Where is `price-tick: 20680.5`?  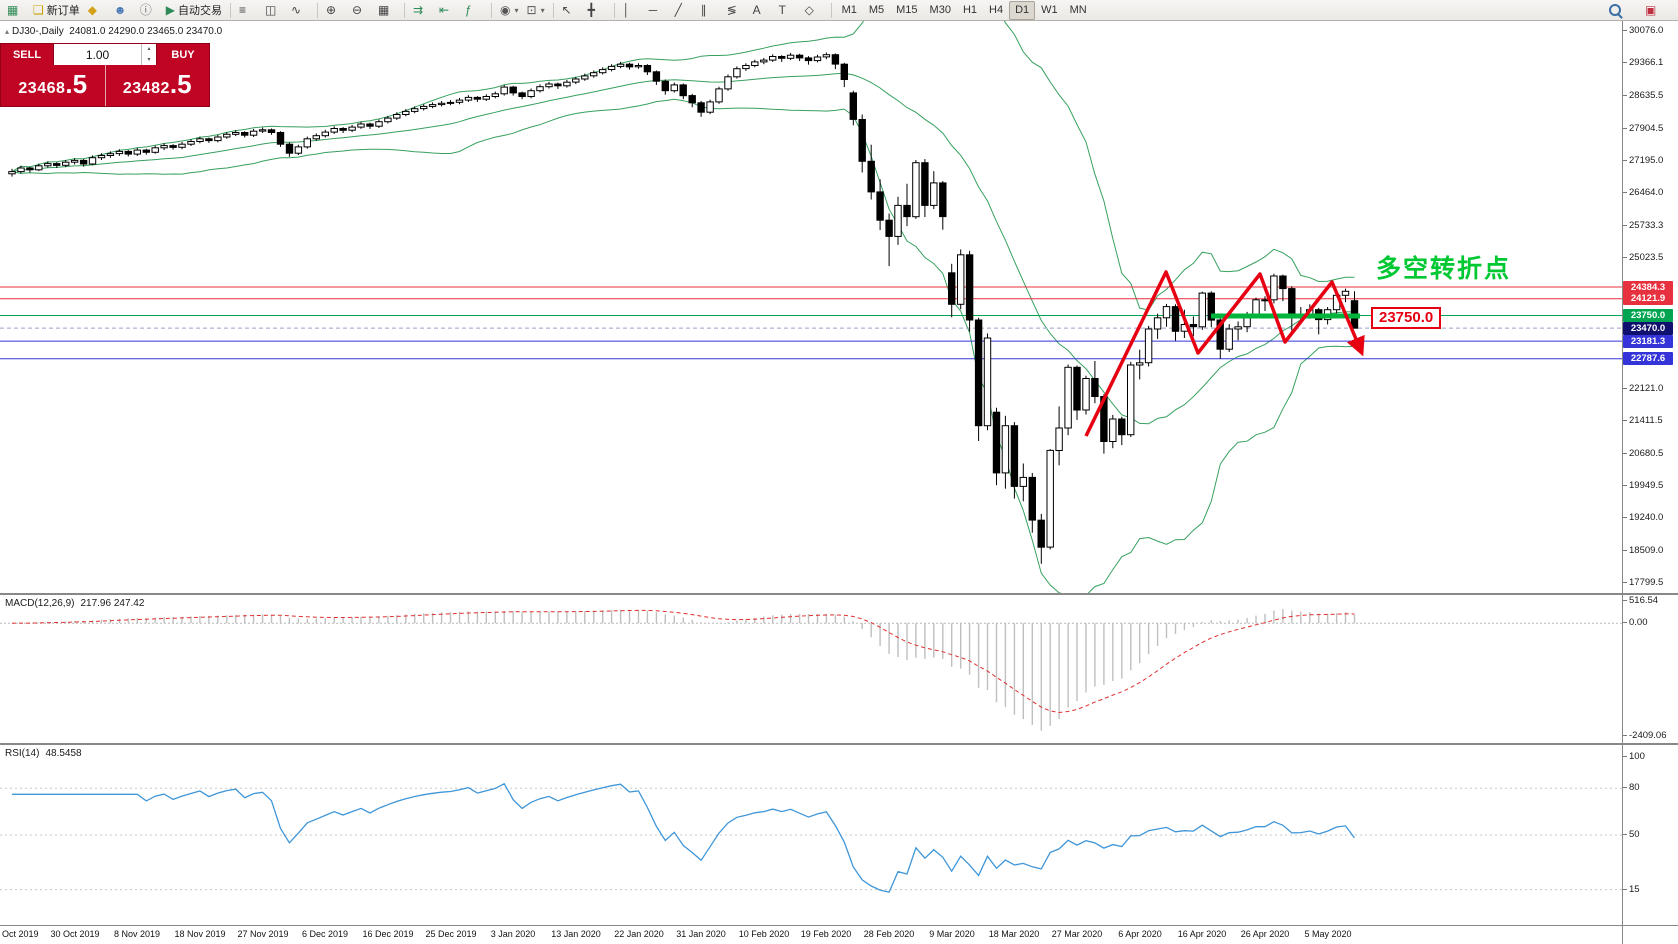
price-tick: 20680.5 is located at coordinates (1643, 453).